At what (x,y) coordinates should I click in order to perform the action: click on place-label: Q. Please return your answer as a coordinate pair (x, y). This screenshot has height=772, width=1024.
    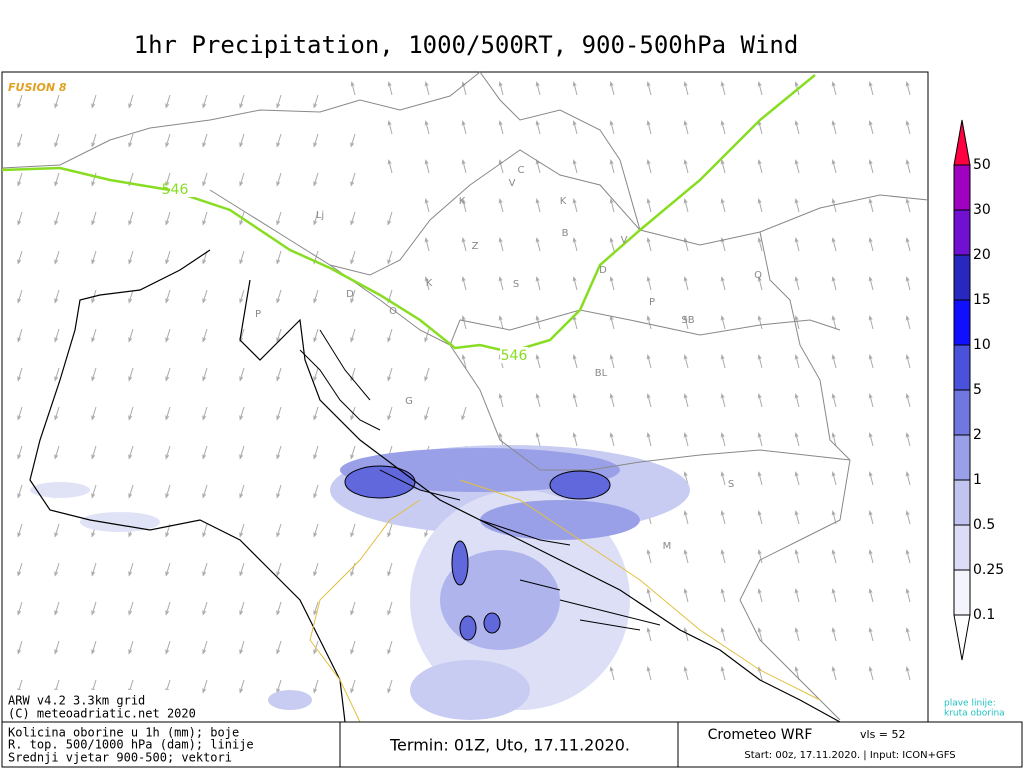
    Looking at the image, I should click on (758, 275).